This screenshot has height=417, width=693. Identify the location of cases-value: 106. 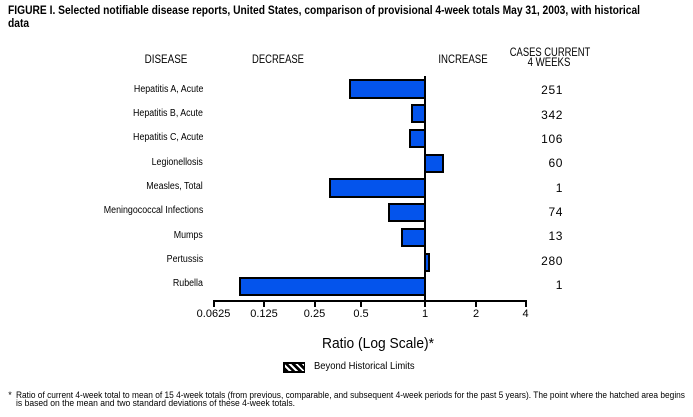
(552, 138).